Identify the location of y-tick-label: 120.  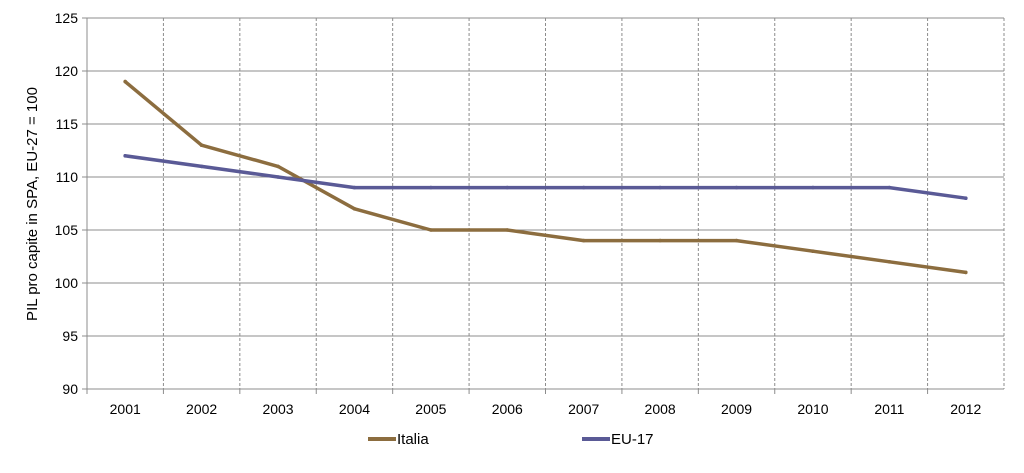
(67, 71).